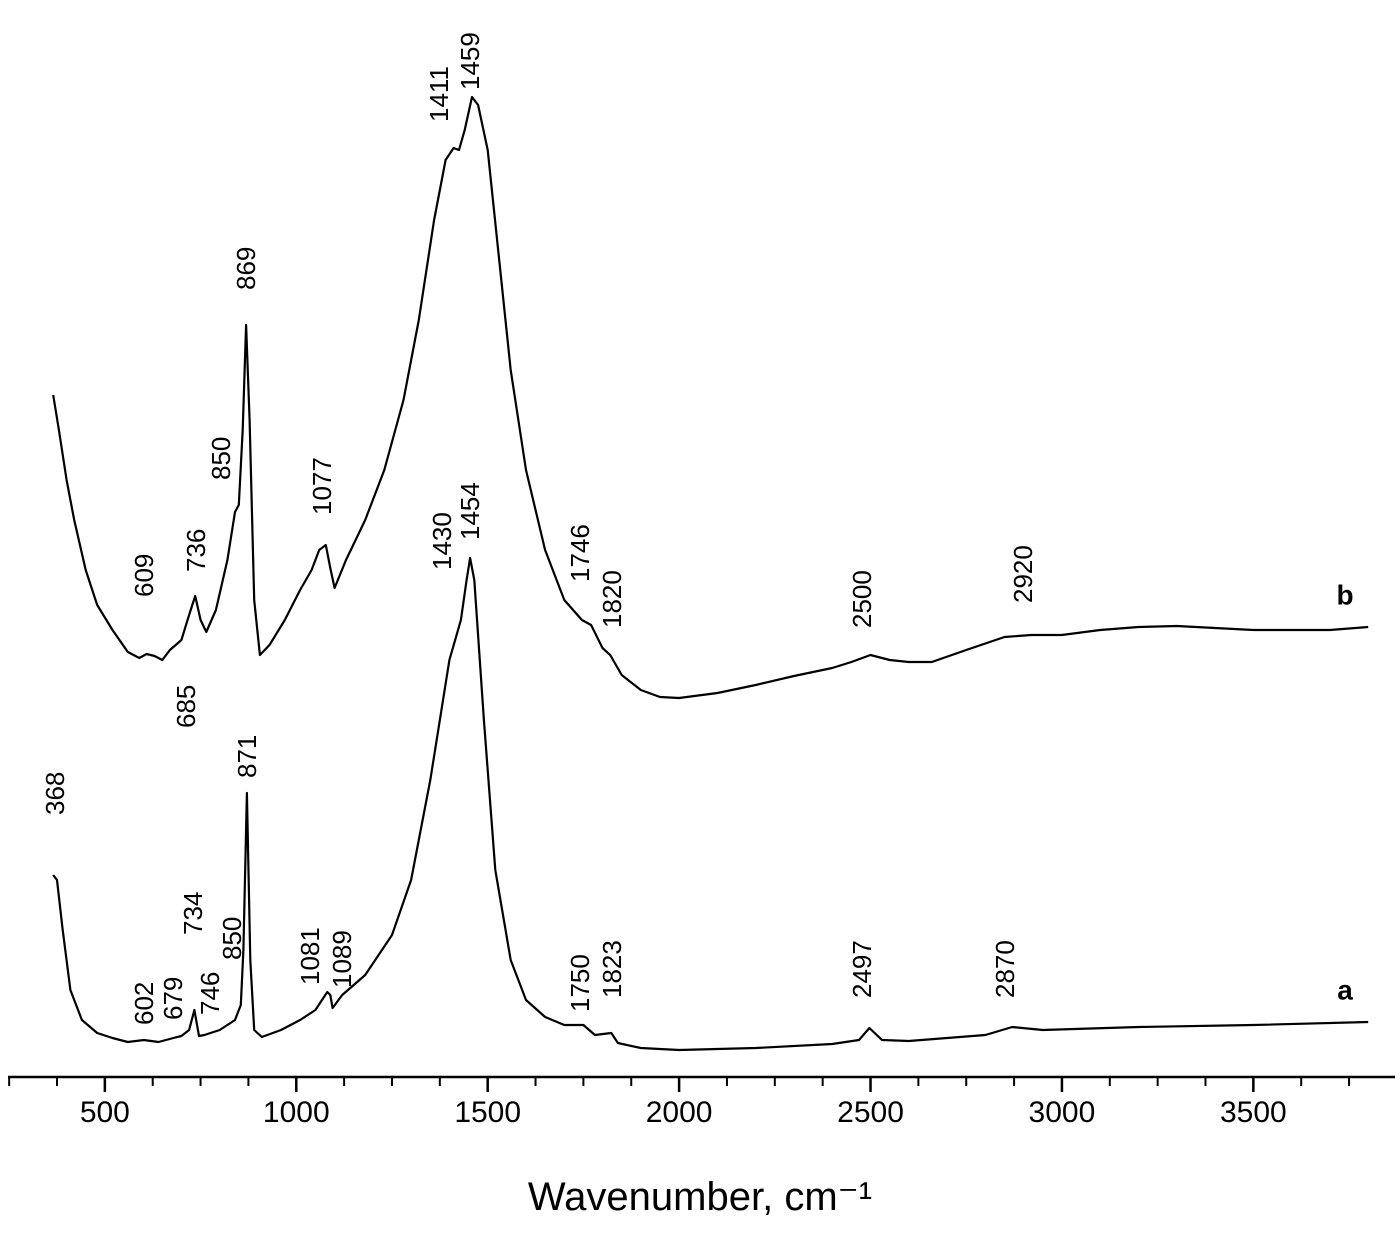 Image resolution: width=1400 pixels, height=1233 pixels. Describe the element at coordinates (342, 959) in the screenshot. I see `peak-label: 1089` at that location.